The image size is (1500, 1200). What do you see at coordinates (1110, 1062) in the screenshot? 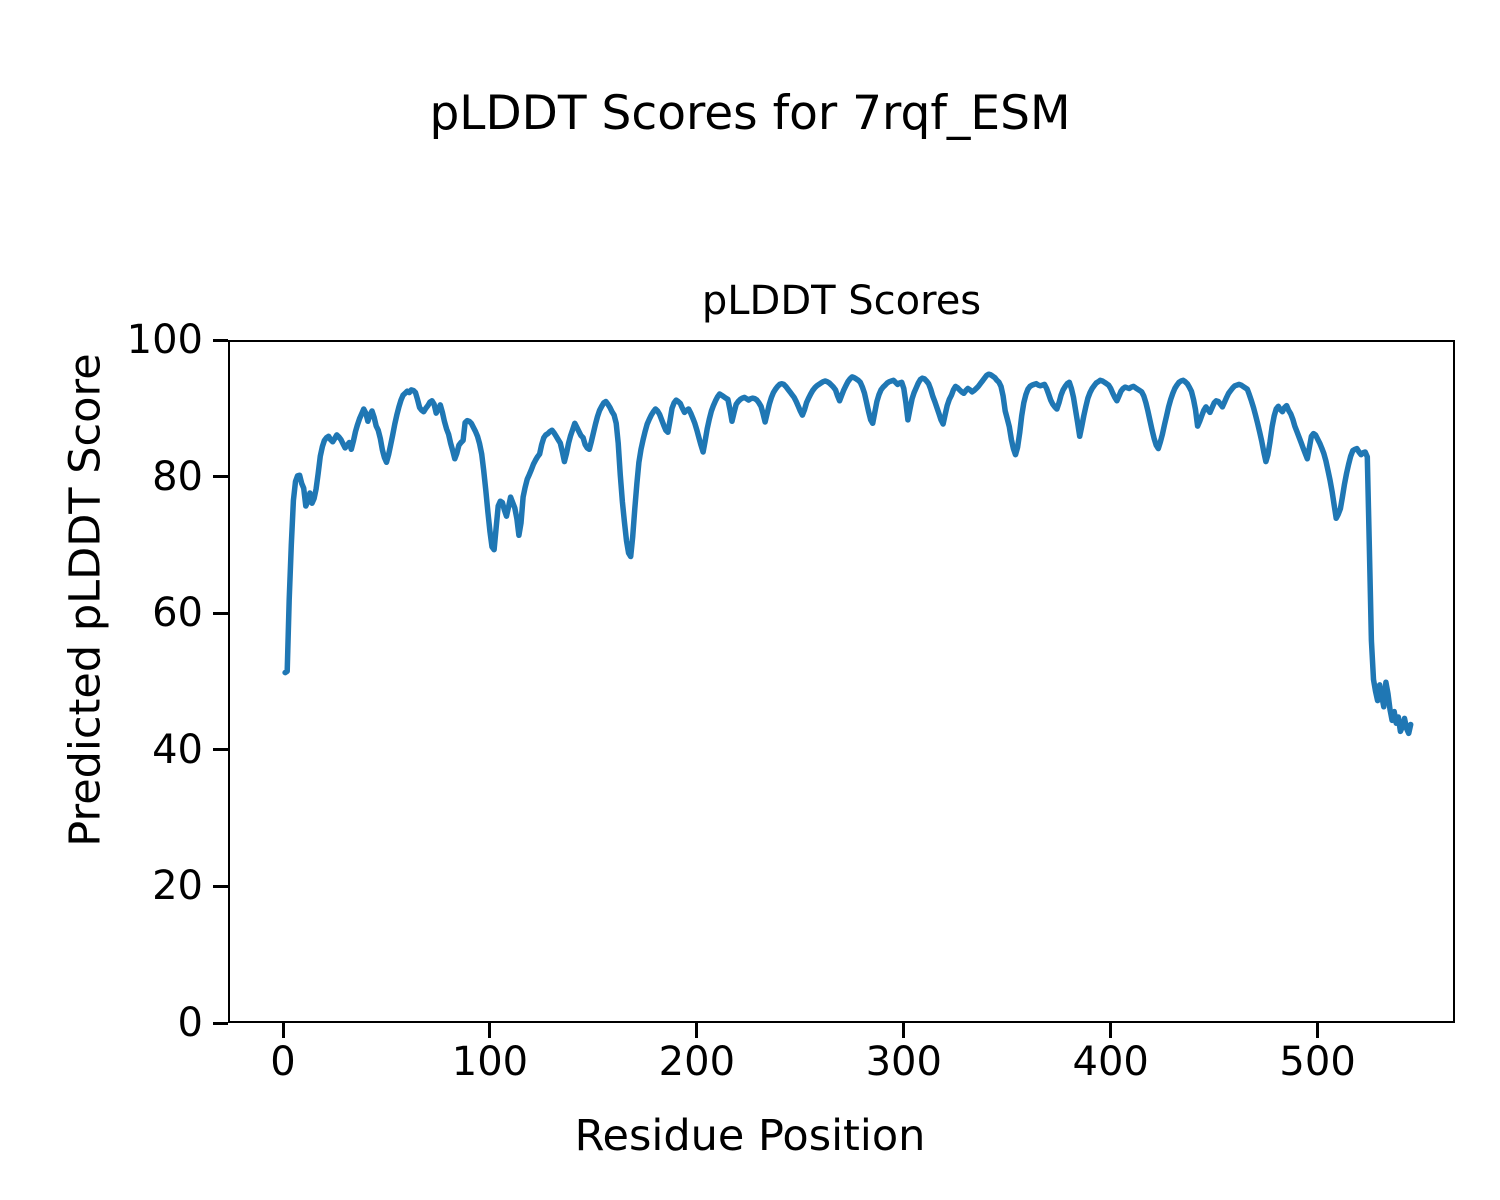
I see `x-tick-label: 400` at bounding box center [1110, 1062].